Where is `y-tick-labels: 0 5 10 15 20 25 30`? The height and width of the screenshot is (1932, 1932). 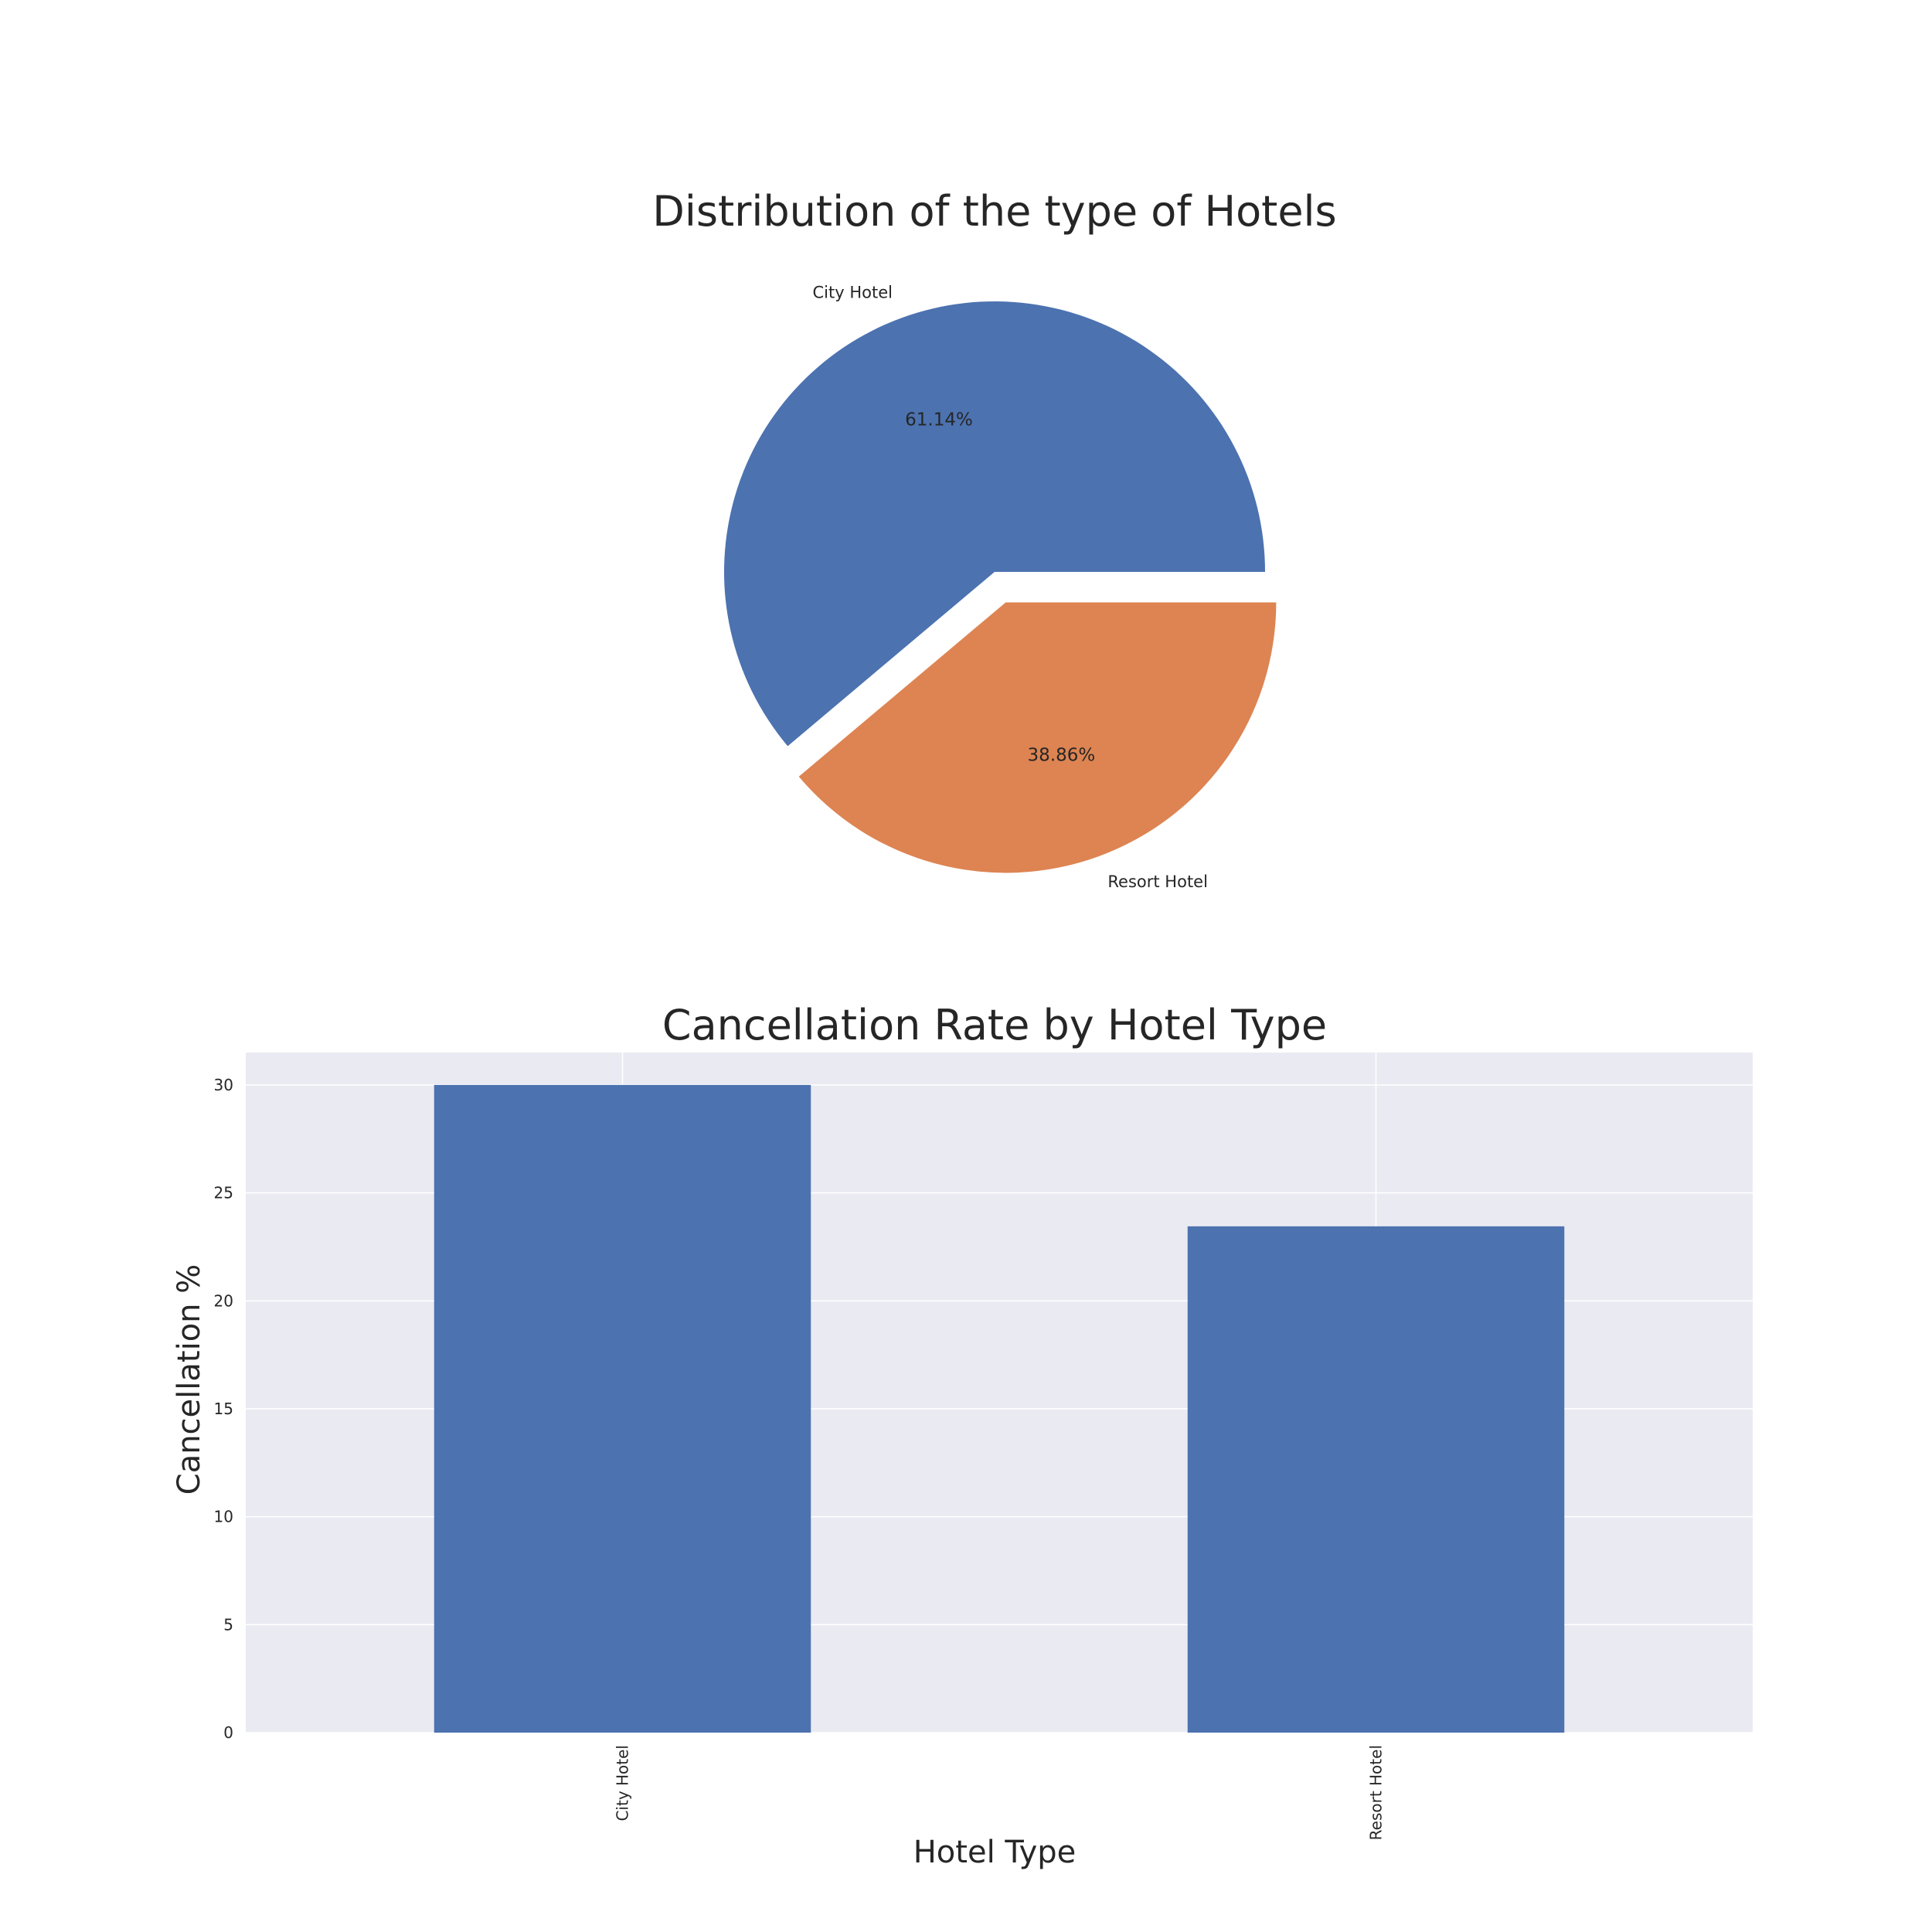
y-tick-labels: 0 5 10 15 20 25 30 is located at coordinates (223, 1409).